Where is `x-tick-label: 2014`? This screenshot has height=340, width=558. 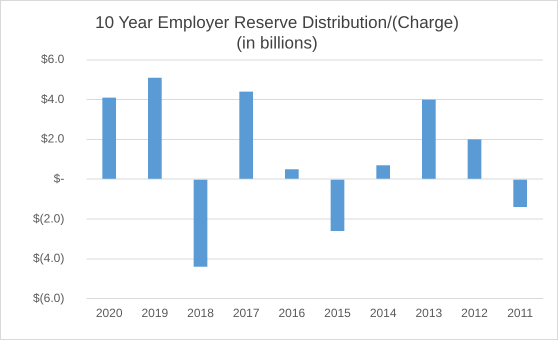 x-tick-label: 2014 is located at coordinates (383, 313).